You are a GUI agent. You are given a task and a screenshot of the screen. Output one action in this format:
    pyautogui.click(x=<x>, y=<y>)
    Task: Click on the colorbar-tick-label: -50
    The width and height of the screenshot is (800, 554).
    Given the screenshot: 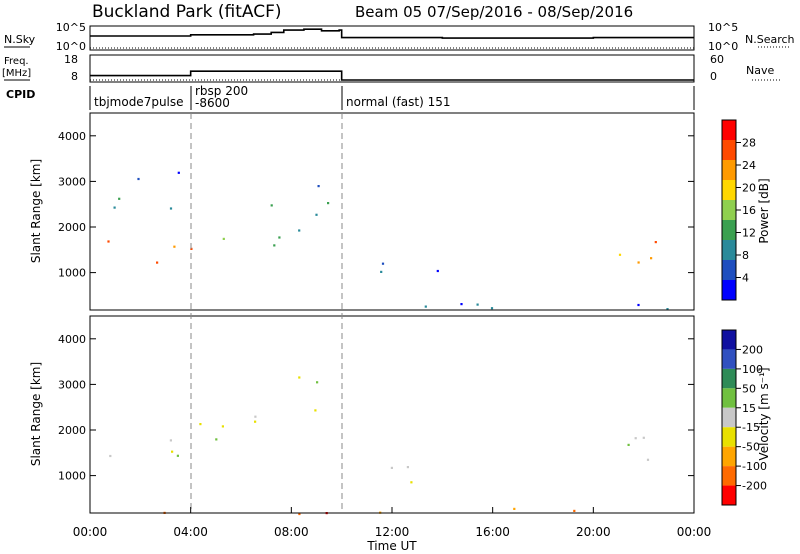 What is the action you would take?
    pyautogui.click(x=751, y=447)
    